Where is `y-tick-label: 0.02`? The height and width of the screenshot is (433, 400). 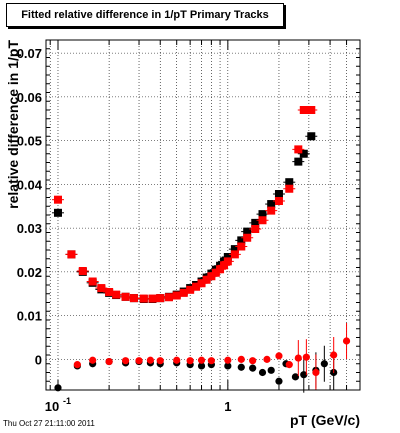 y-tick-label: 0.02 is located at coordinates (29, 272).